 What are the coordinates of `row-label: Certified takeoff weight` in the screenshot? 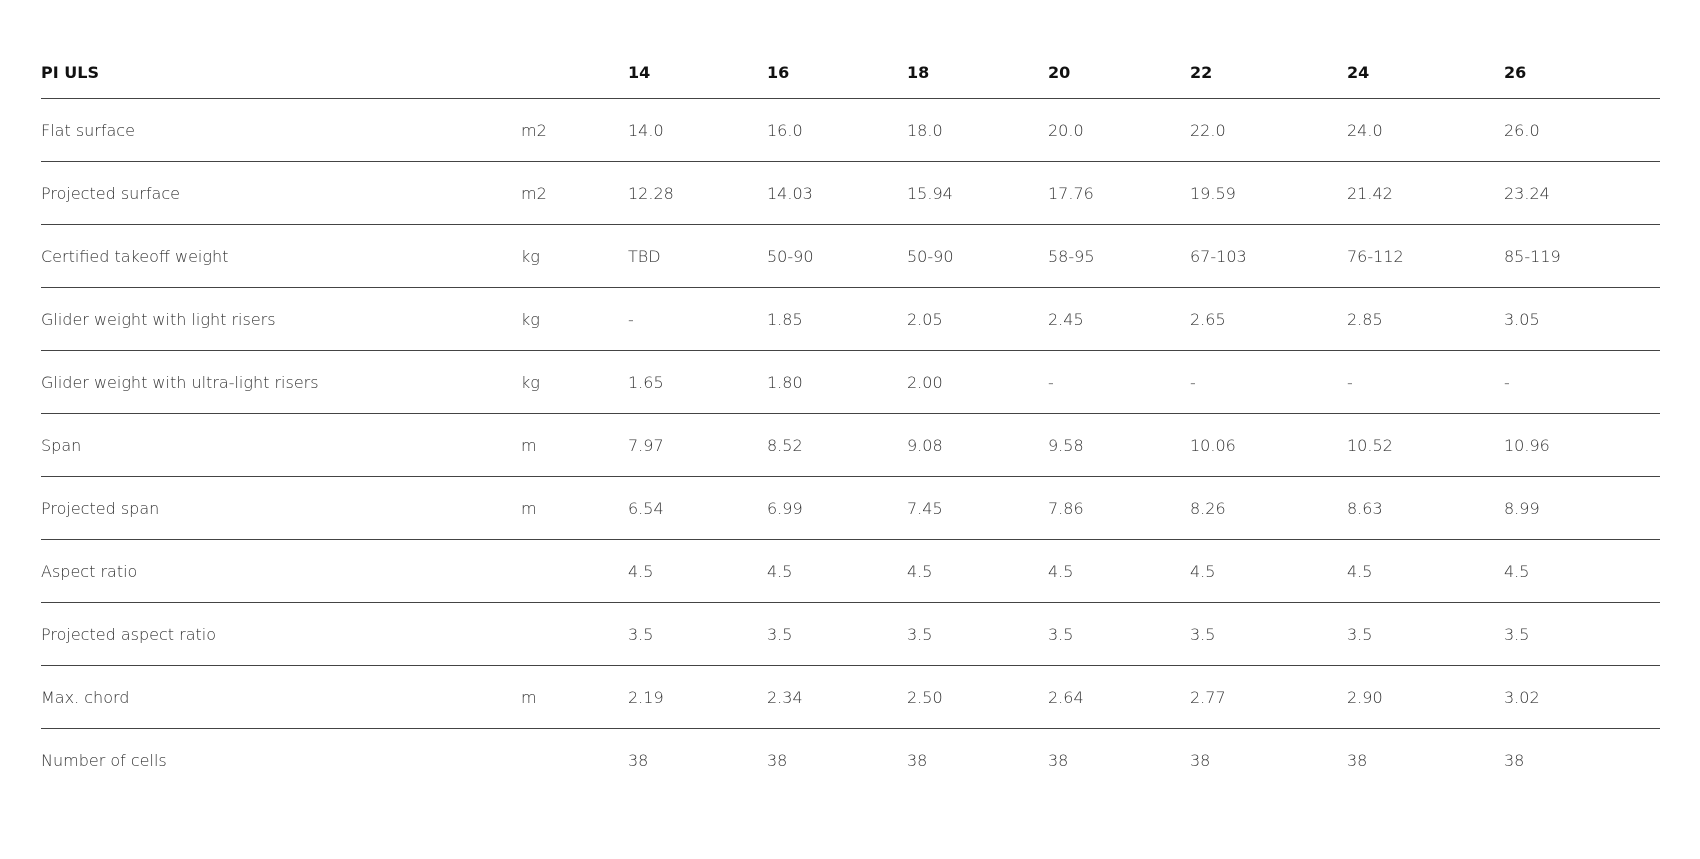 It's located at (281, 256).